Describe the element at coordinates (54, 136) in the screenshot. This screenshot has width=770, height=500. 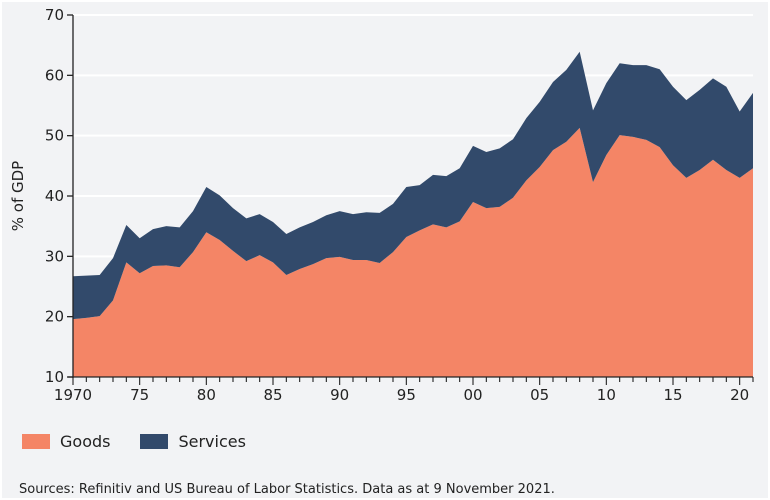
I see `y-tick-label-50: 50` at that location.